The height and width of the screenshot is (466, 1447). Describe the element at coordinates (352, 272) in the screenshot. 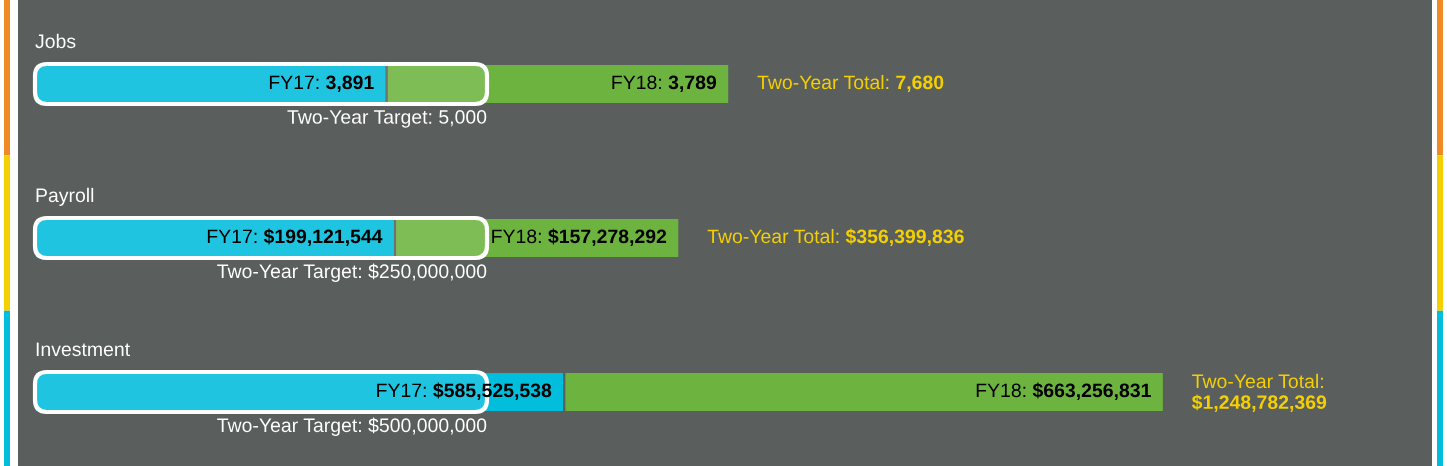

I see `band-label: Two-Year Target: $250,000,000` at that location.